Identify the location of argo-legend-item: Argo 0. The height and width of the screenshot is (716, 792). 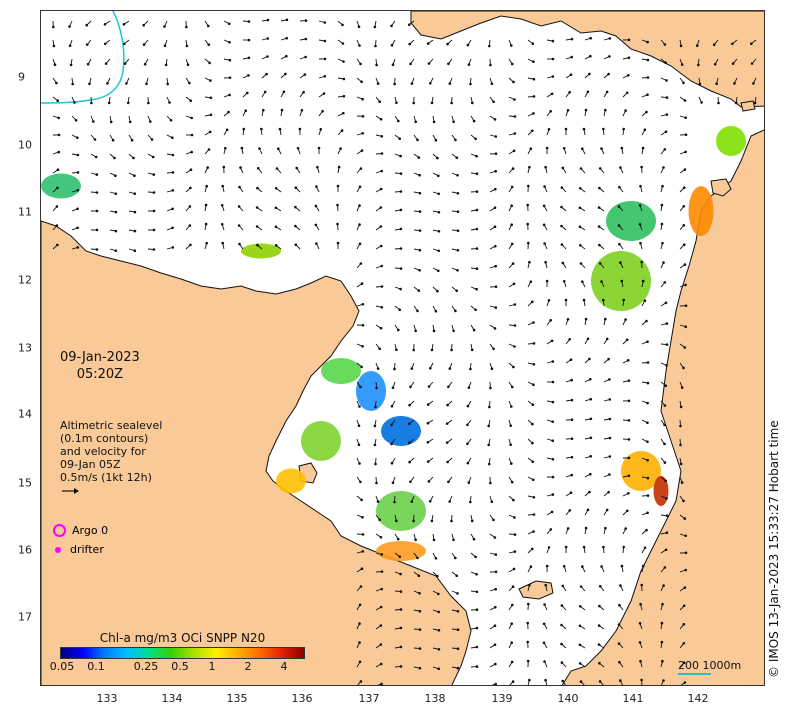
(80, 530).